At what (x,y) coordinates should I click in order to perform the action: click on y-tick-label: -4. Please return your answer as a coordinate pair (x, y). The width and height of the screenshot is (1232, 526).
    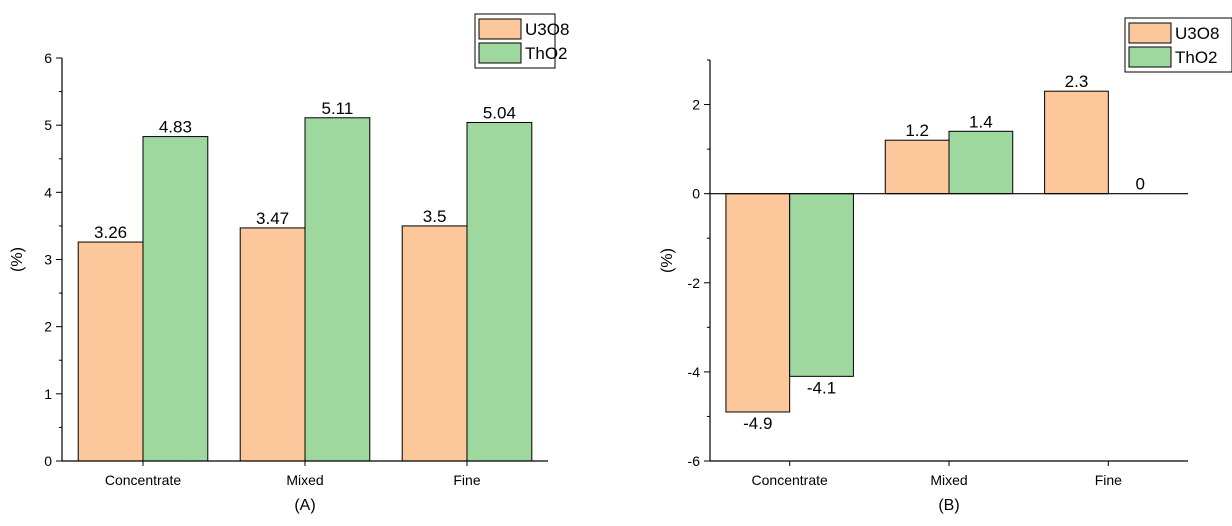
    Looking at the image, I should click on (694, 372).